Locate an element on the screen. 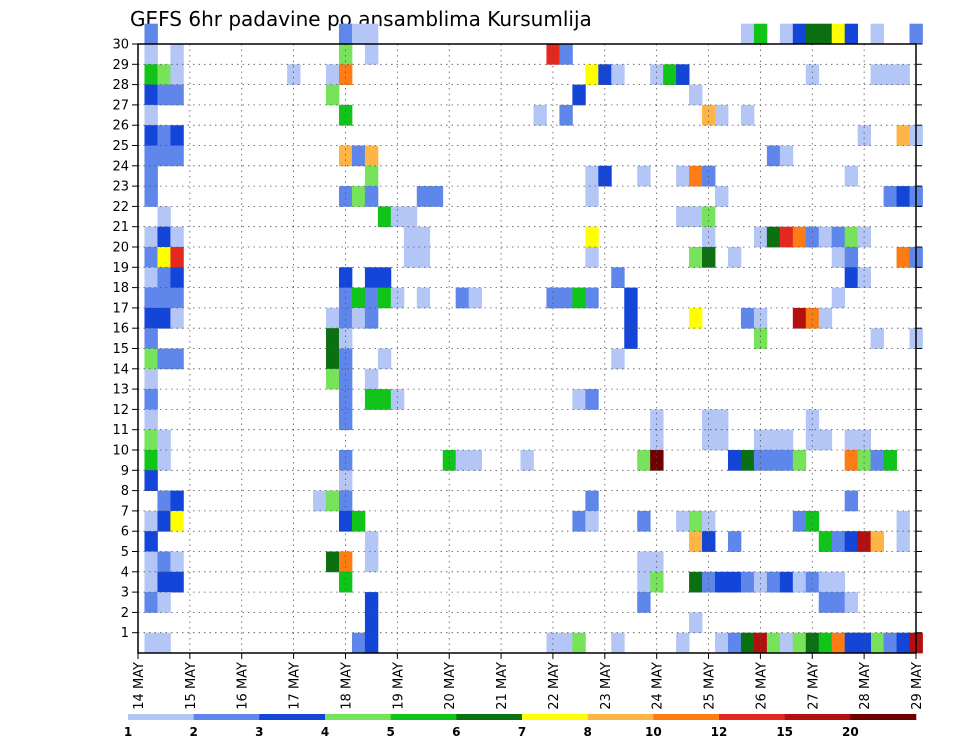  y-tick-label: 8 is located at coordinates (125, 491).